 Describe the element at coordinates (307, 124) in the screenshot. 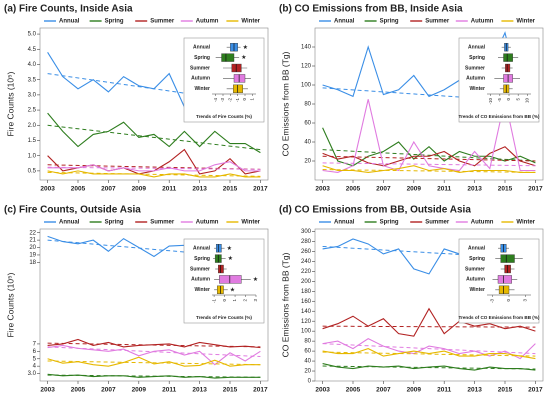

I see `y-tick-label: 60` at that location.